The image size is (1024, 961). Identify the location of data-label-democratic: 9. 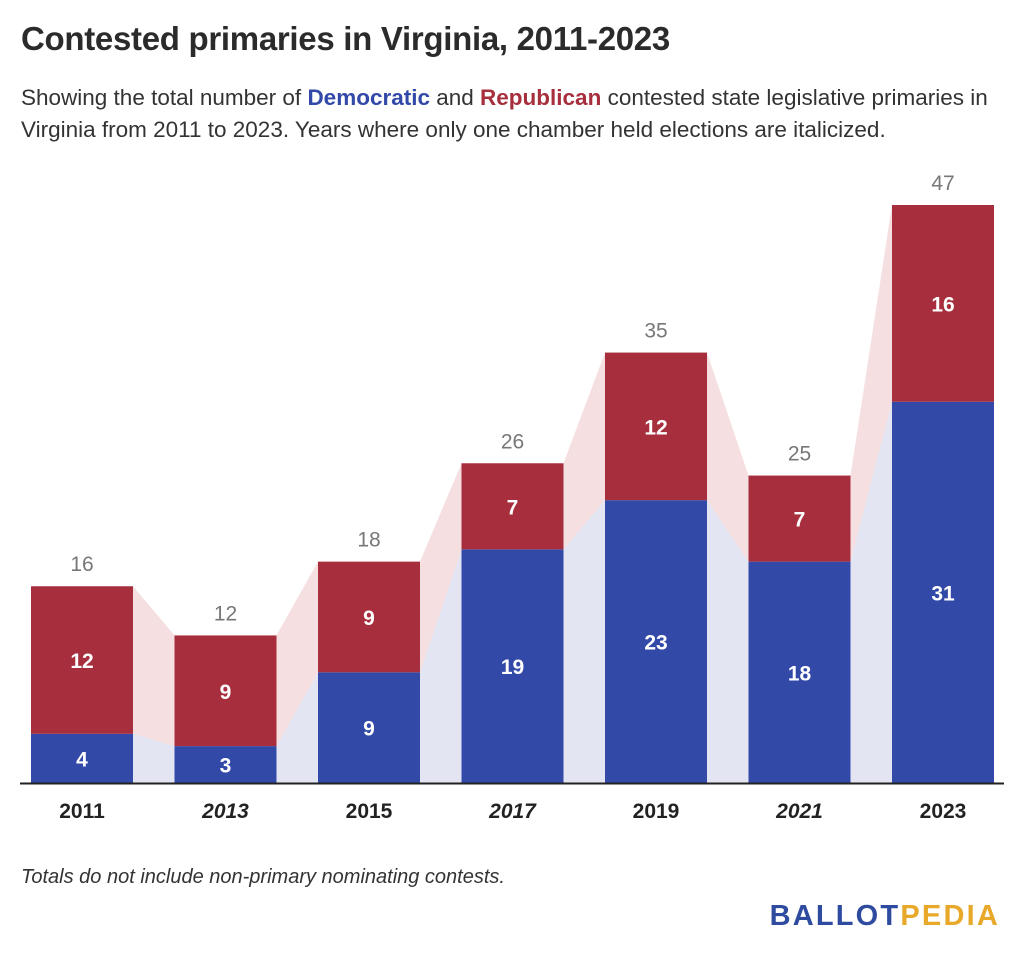
(369, 729).